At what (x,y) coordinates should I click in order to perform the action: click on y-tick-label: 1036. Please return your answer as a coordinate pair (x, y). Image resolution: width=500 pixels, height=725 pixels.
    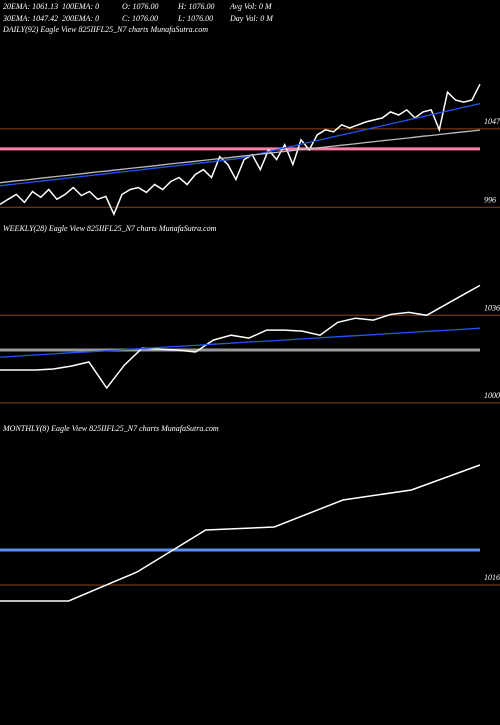
    Looking at the image, I should click on (492, 307).